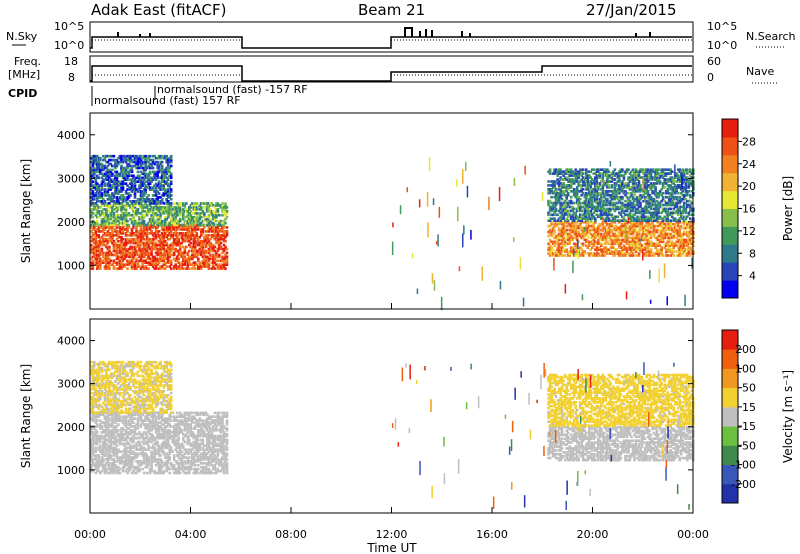 Image resolution: width=800 pixels, height=554 pixels. I want to click on freq-label-1: Freq., so click(27, 61).